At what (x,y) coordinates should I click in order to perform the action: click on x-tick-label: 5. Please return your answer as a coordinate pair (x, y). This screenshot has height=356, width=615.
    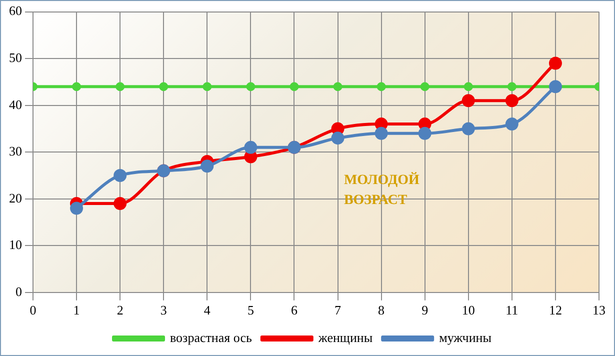
    Looking at the image, I should click on (250, 310).